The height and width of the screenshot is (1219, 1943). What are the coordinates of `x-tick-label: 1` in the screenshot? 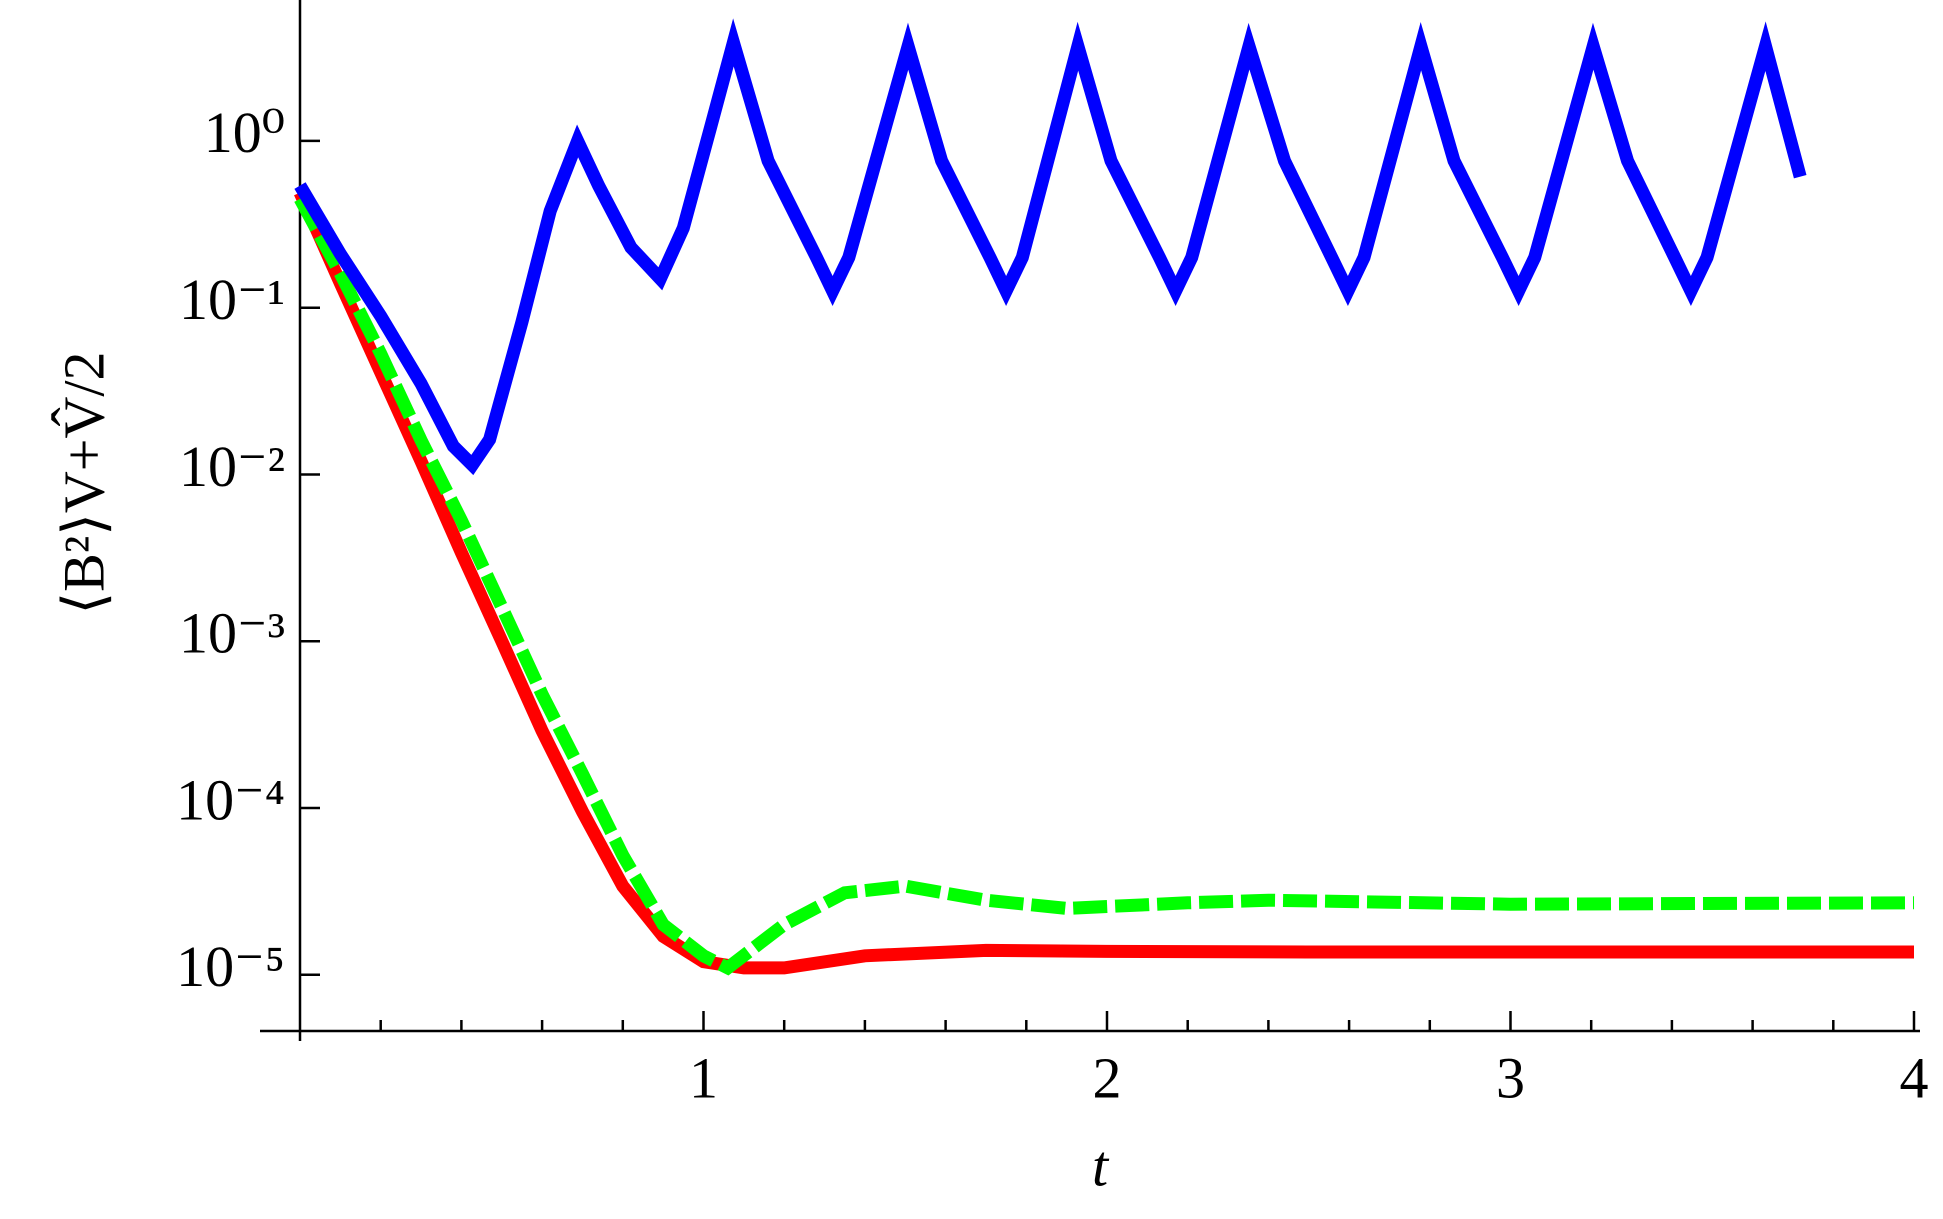 It's located at (703, 1077).